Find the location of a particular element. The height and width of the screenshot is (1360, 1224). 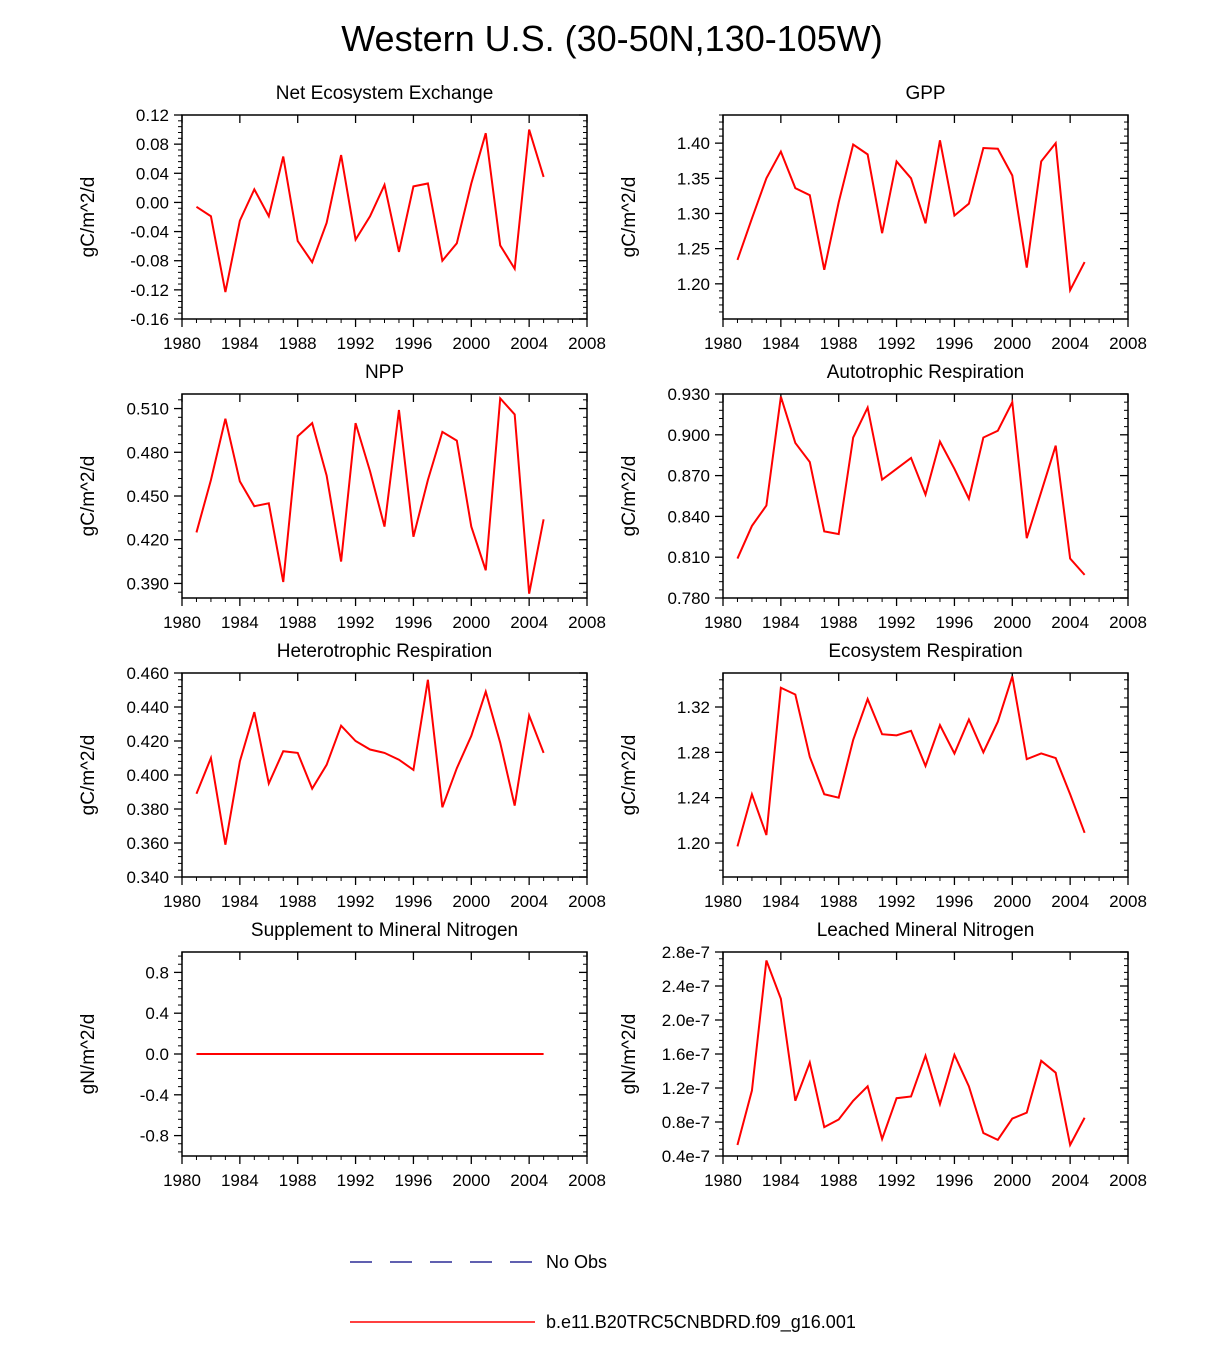

y-tick-label: 2.8e-7 is located at coordinates (686, 952).